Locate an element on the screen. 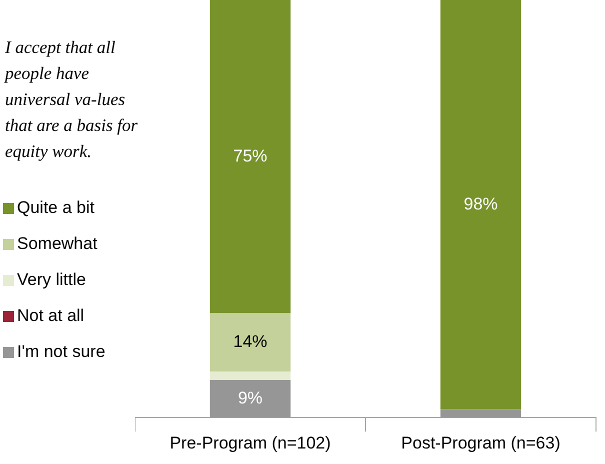  data-label: 14% is located at coordinates (250, 342).